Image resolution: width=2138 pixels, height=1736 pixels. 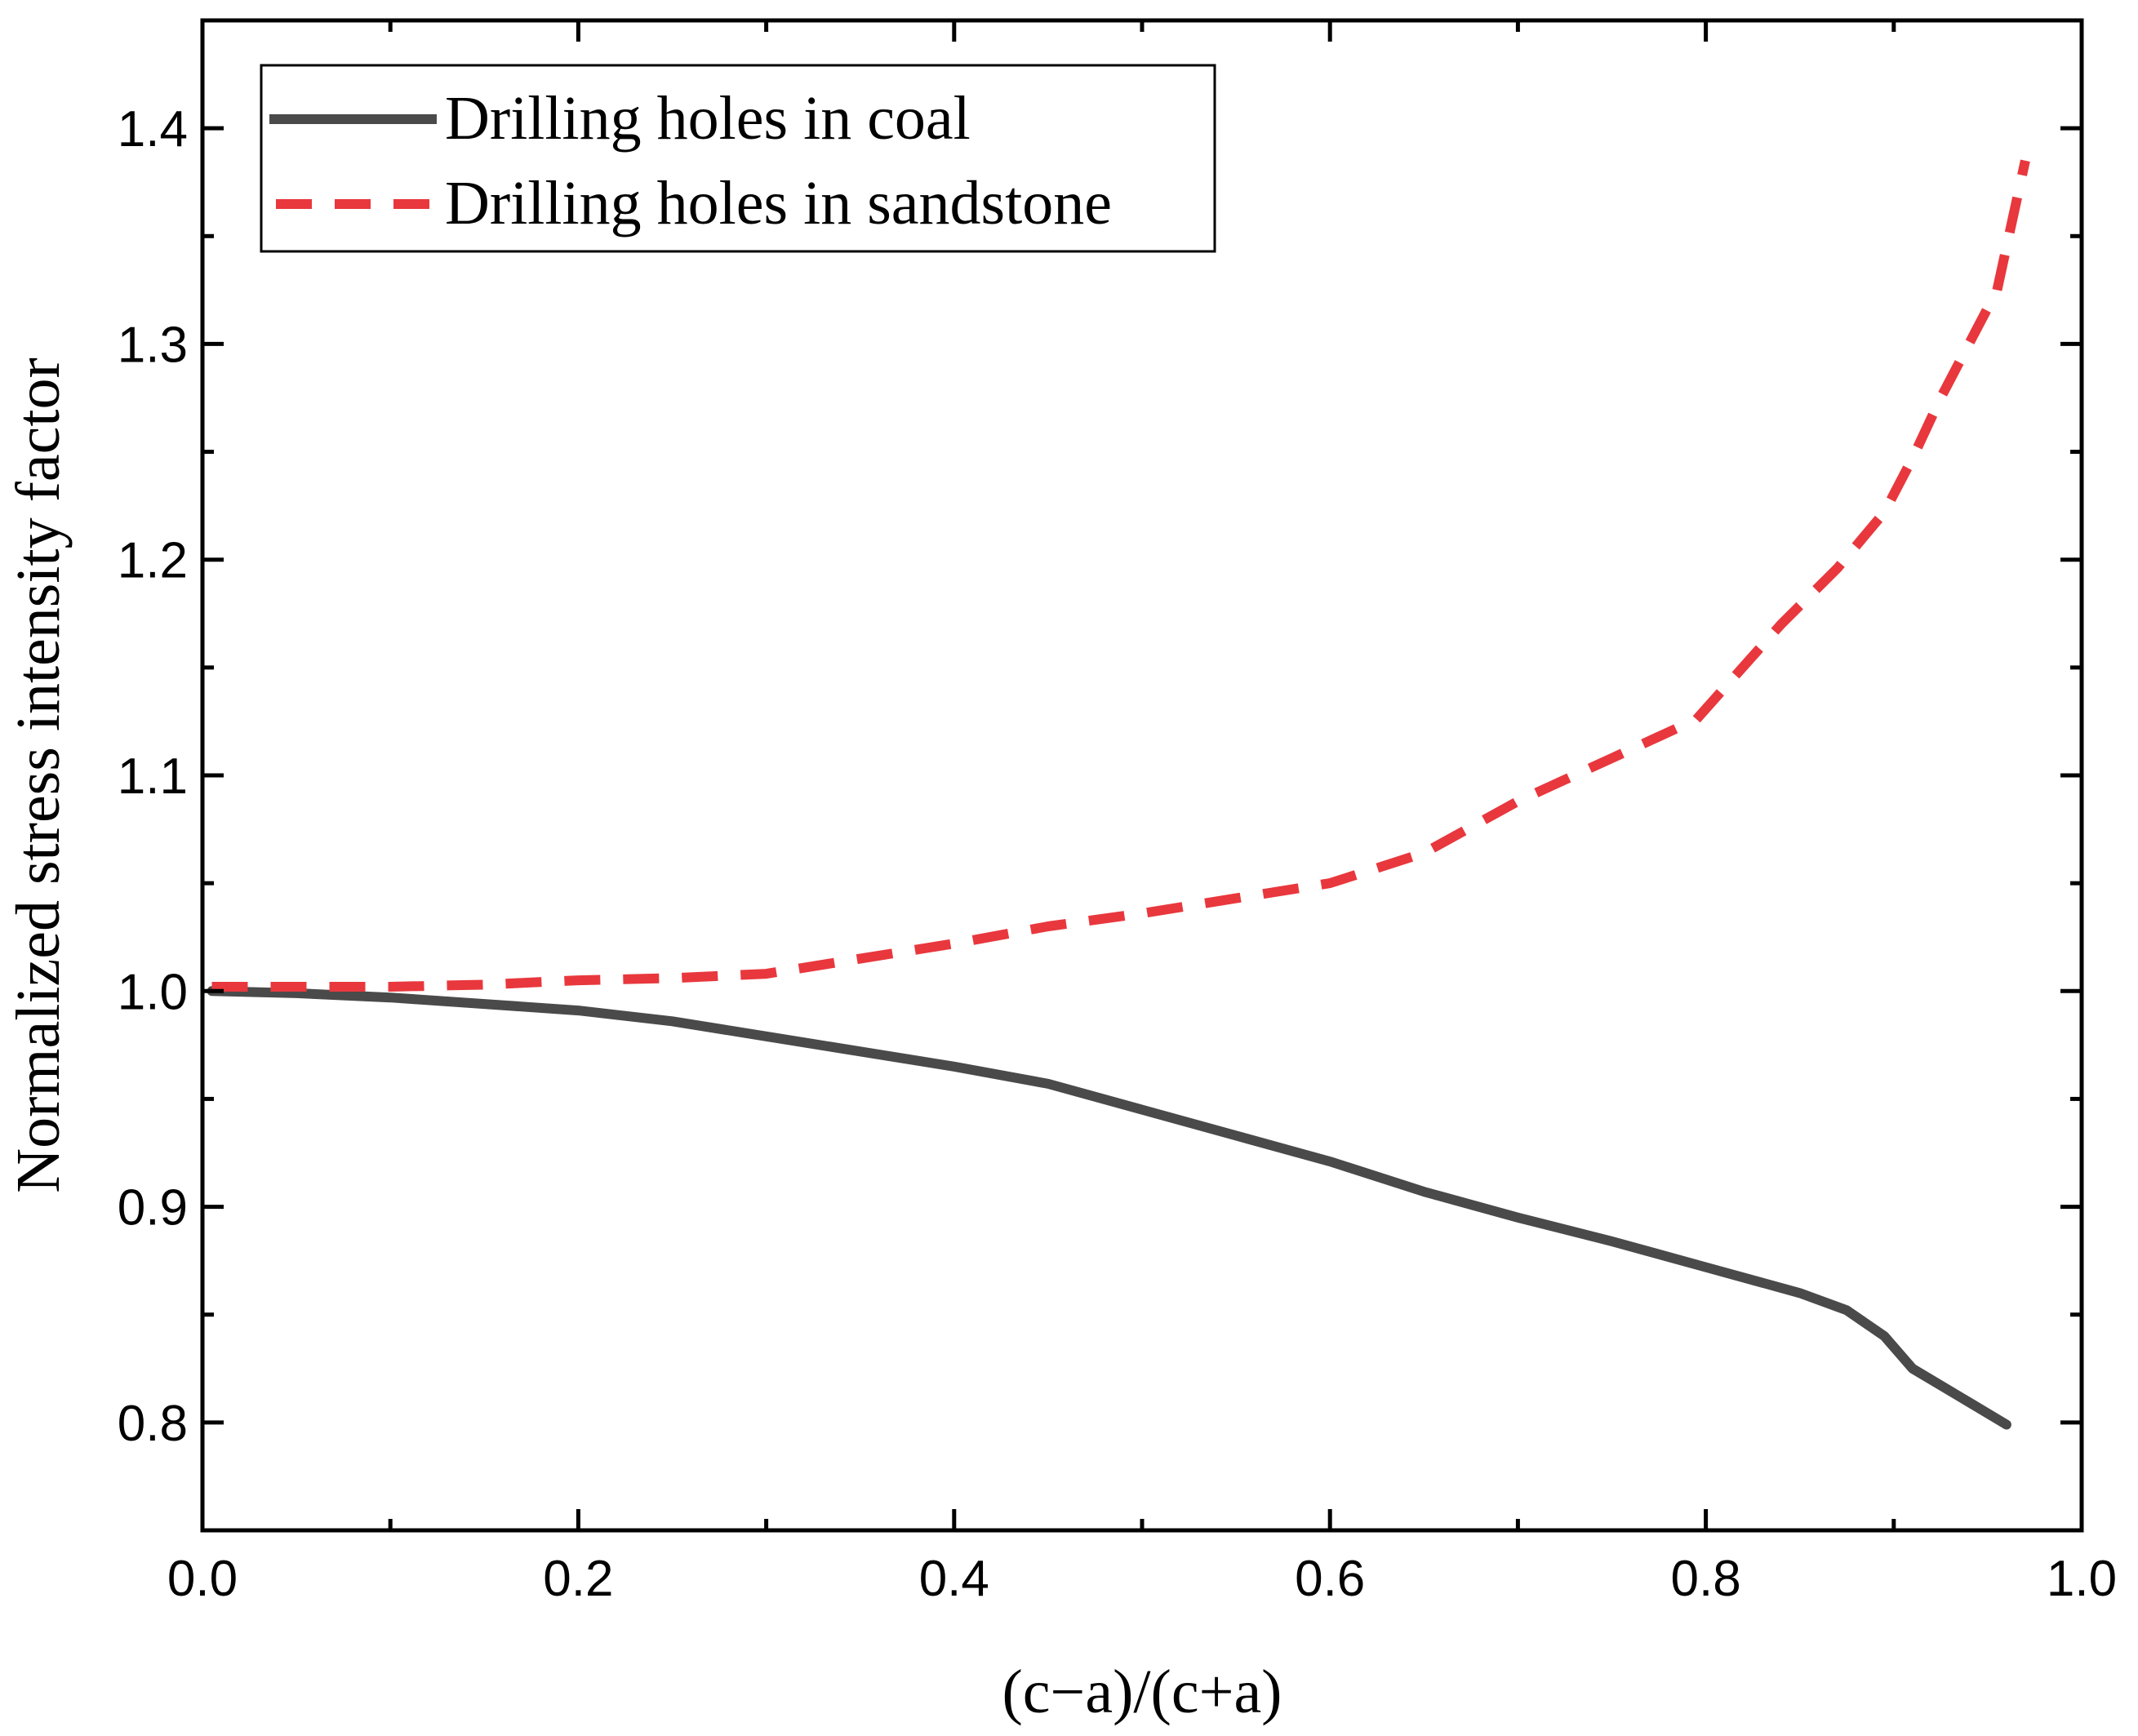 I want to click on x-tick-label: 0.4, so click(x=954, y=1579).